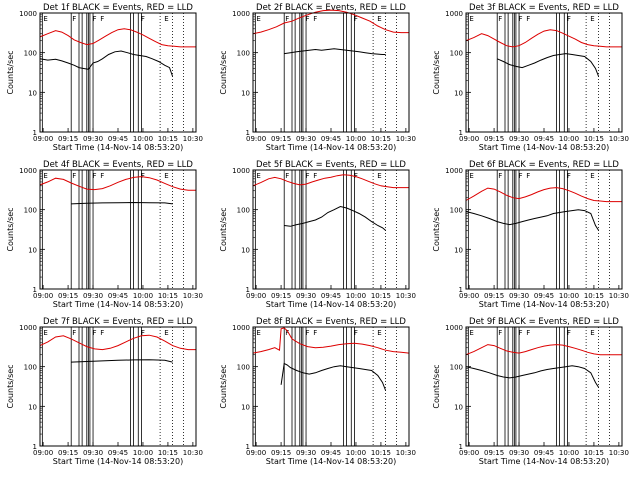 The width and height of the screenshot is (640, 480). What do you see at coordinates (118, 165) in the screenshot?
I see `panel-title: Det 4f BLACK = Events, RED = LLD` at bounding box center [118, 165].